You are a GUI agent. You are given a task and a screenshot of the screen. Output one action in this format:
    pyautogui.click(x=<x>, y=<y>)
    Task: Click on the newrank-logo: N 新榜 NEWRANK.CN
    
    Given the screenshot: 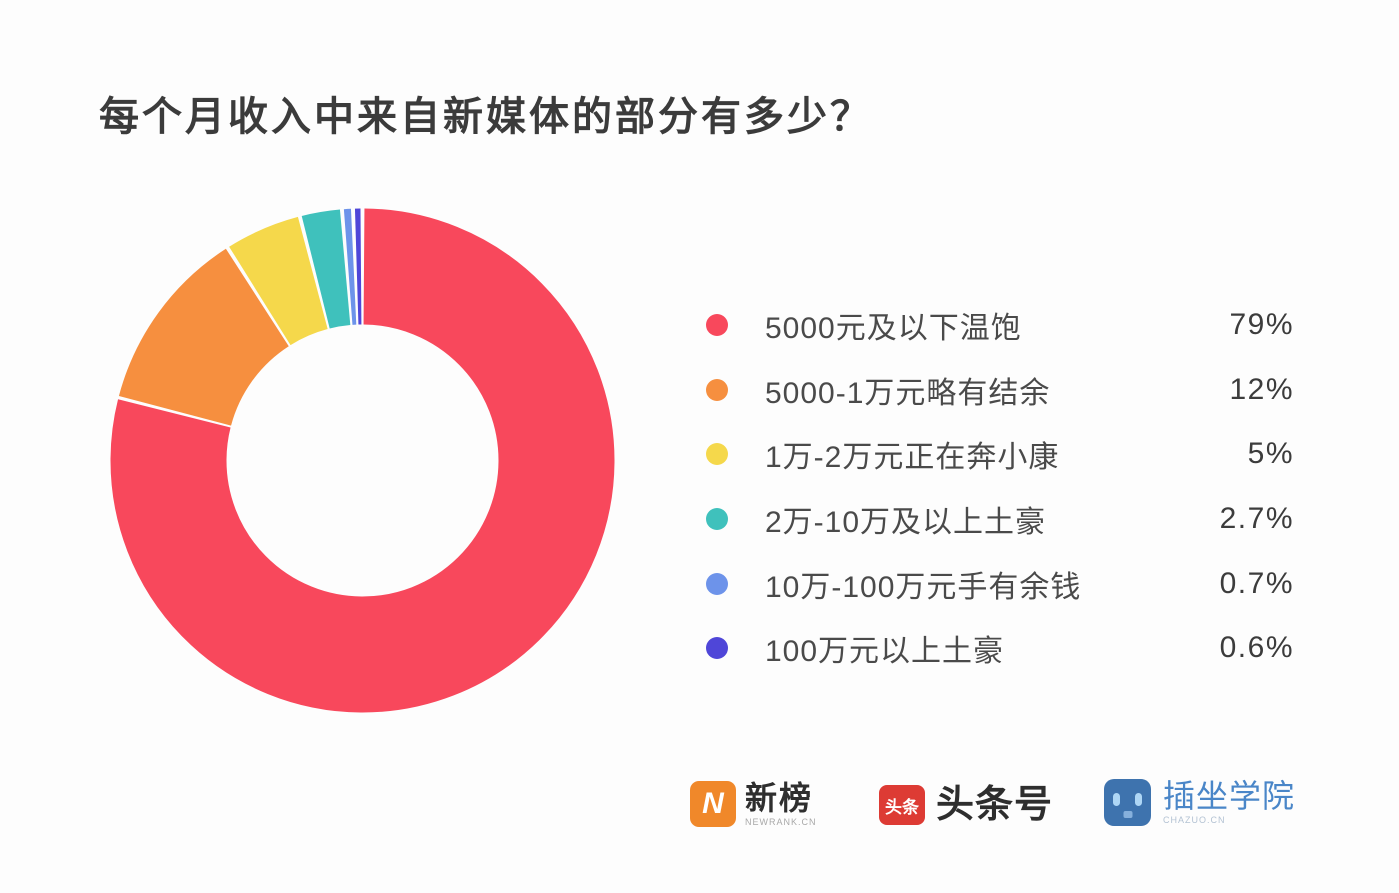 What is the action you would take?
    pyautogui.click(x=753, y=804)
    